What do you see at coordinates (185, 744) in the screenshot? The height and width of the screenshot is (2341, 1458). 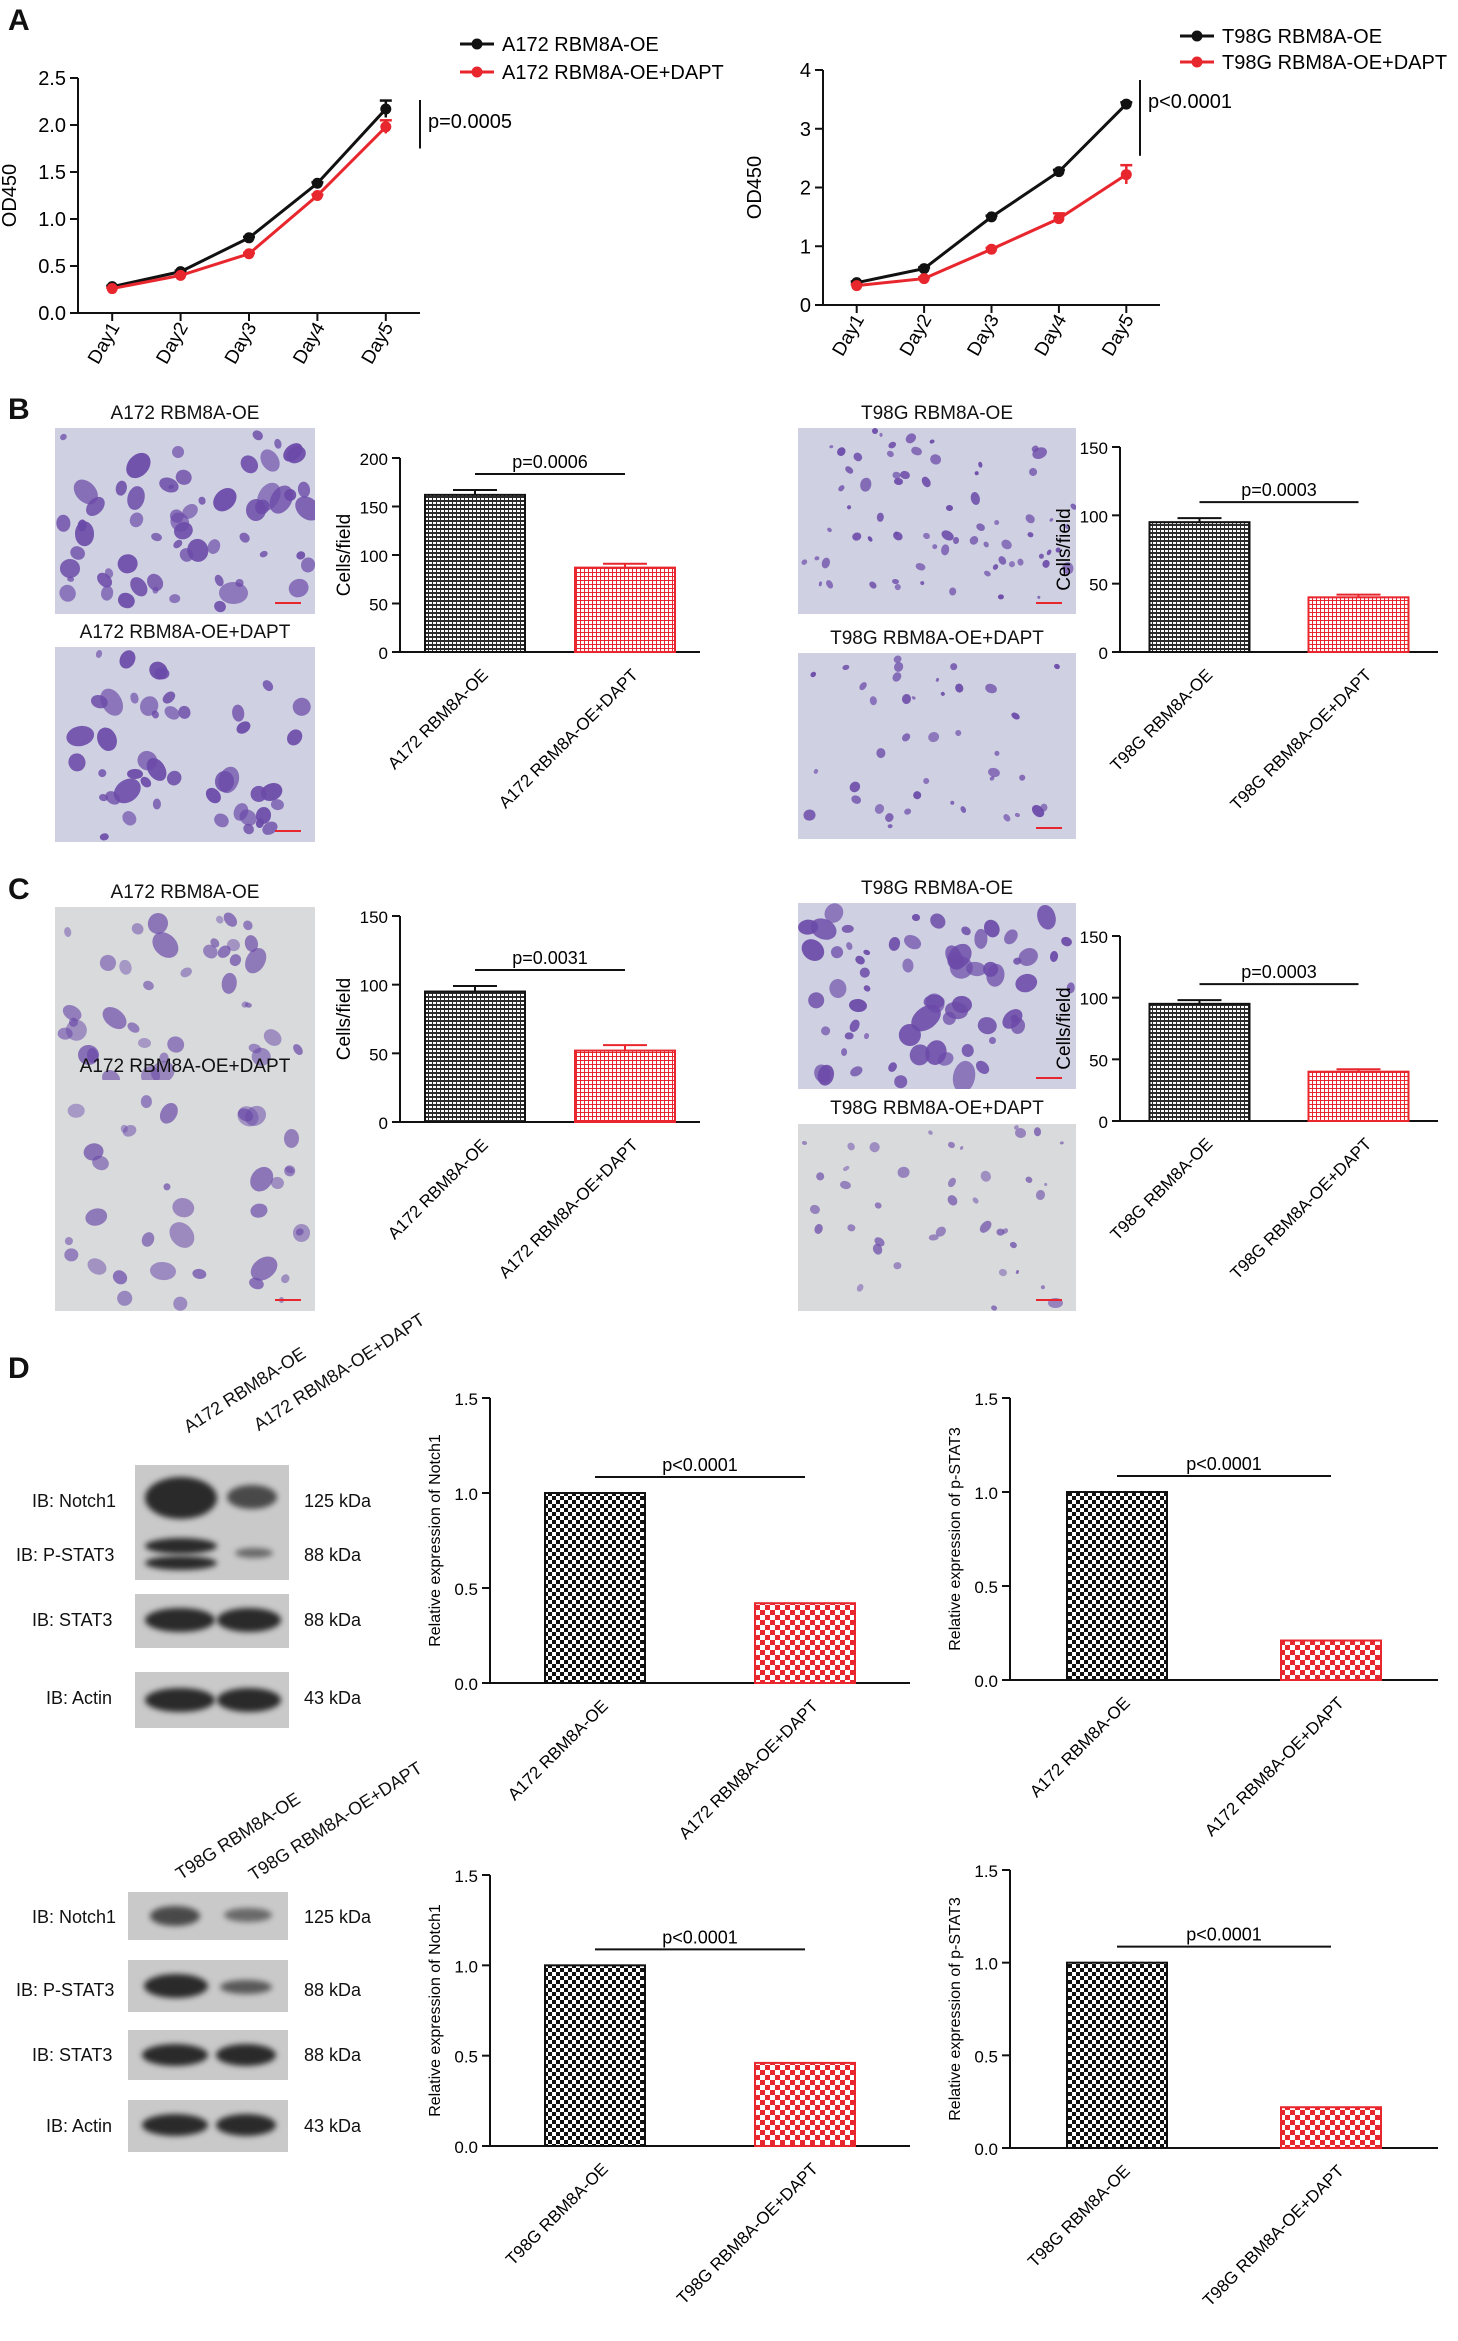 I see `micro-image-b2` at bounding box center [185, 744].